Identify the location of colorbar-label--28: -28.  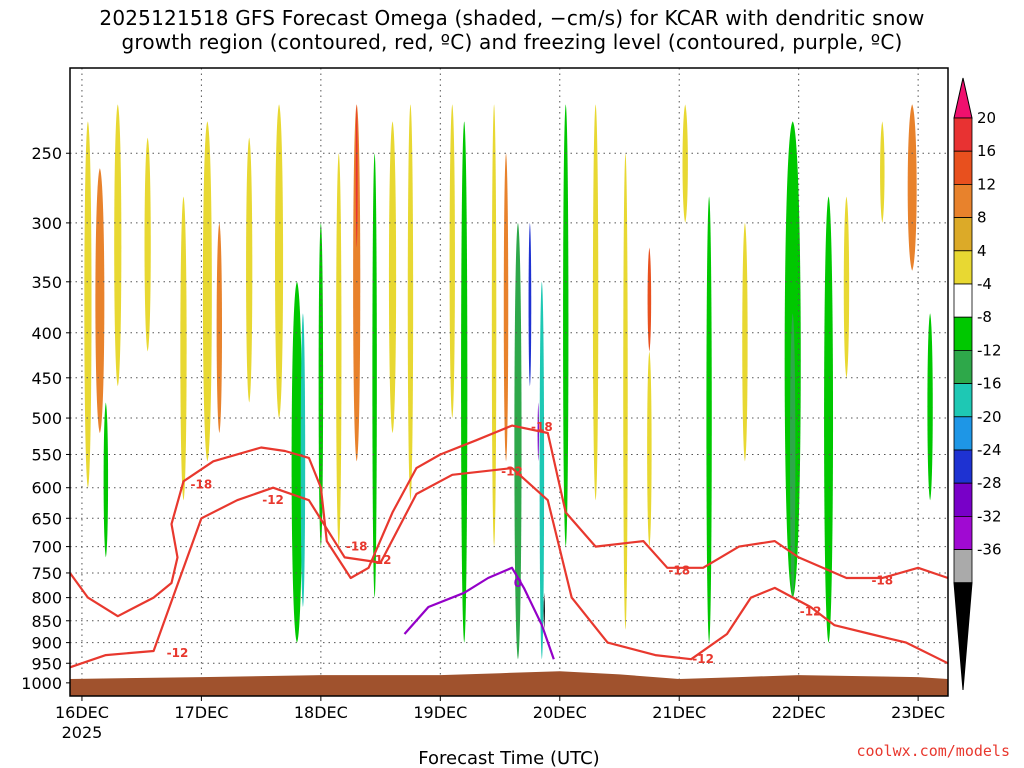
(989, 483).